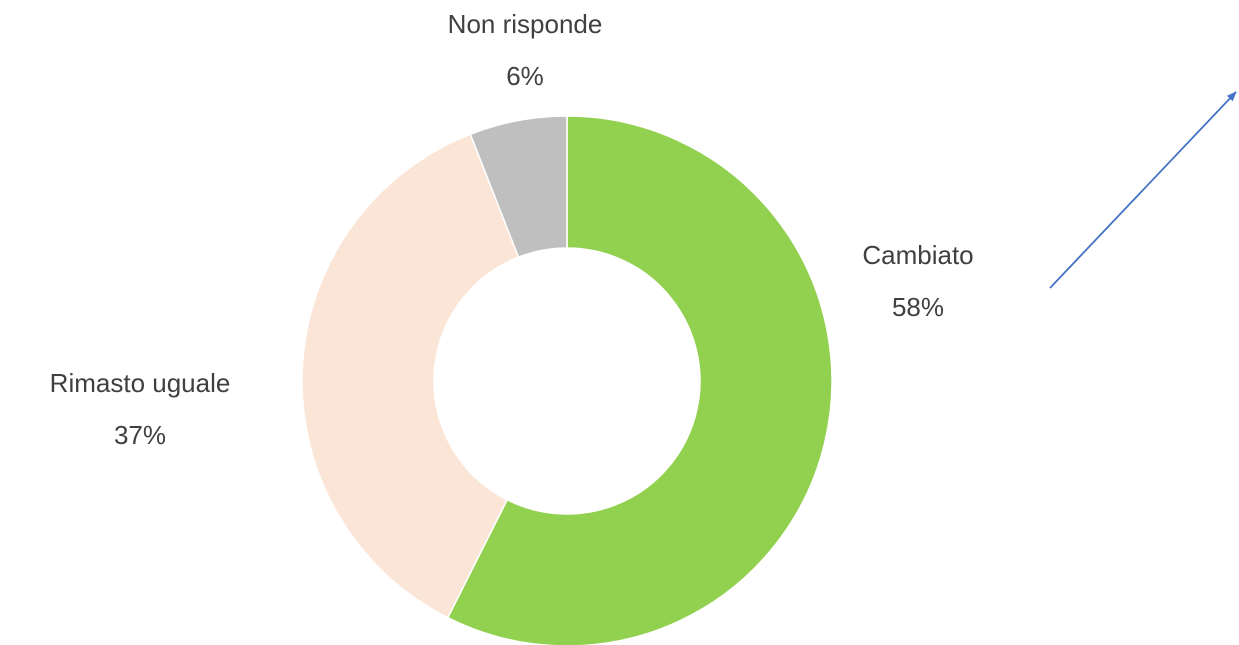  What do you see at coordinates (1143, 190) in the screenshot?
I see `arrow` at bounding box center [1143, 190].